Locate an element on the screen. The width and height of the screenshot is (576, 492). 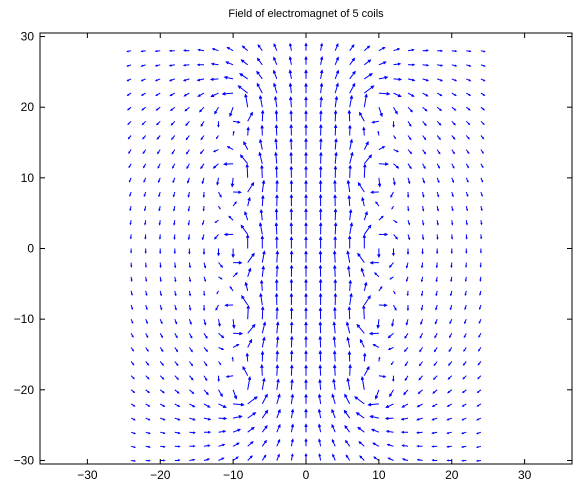
y-tick-label: −30 is located at coordinates (24, 460).